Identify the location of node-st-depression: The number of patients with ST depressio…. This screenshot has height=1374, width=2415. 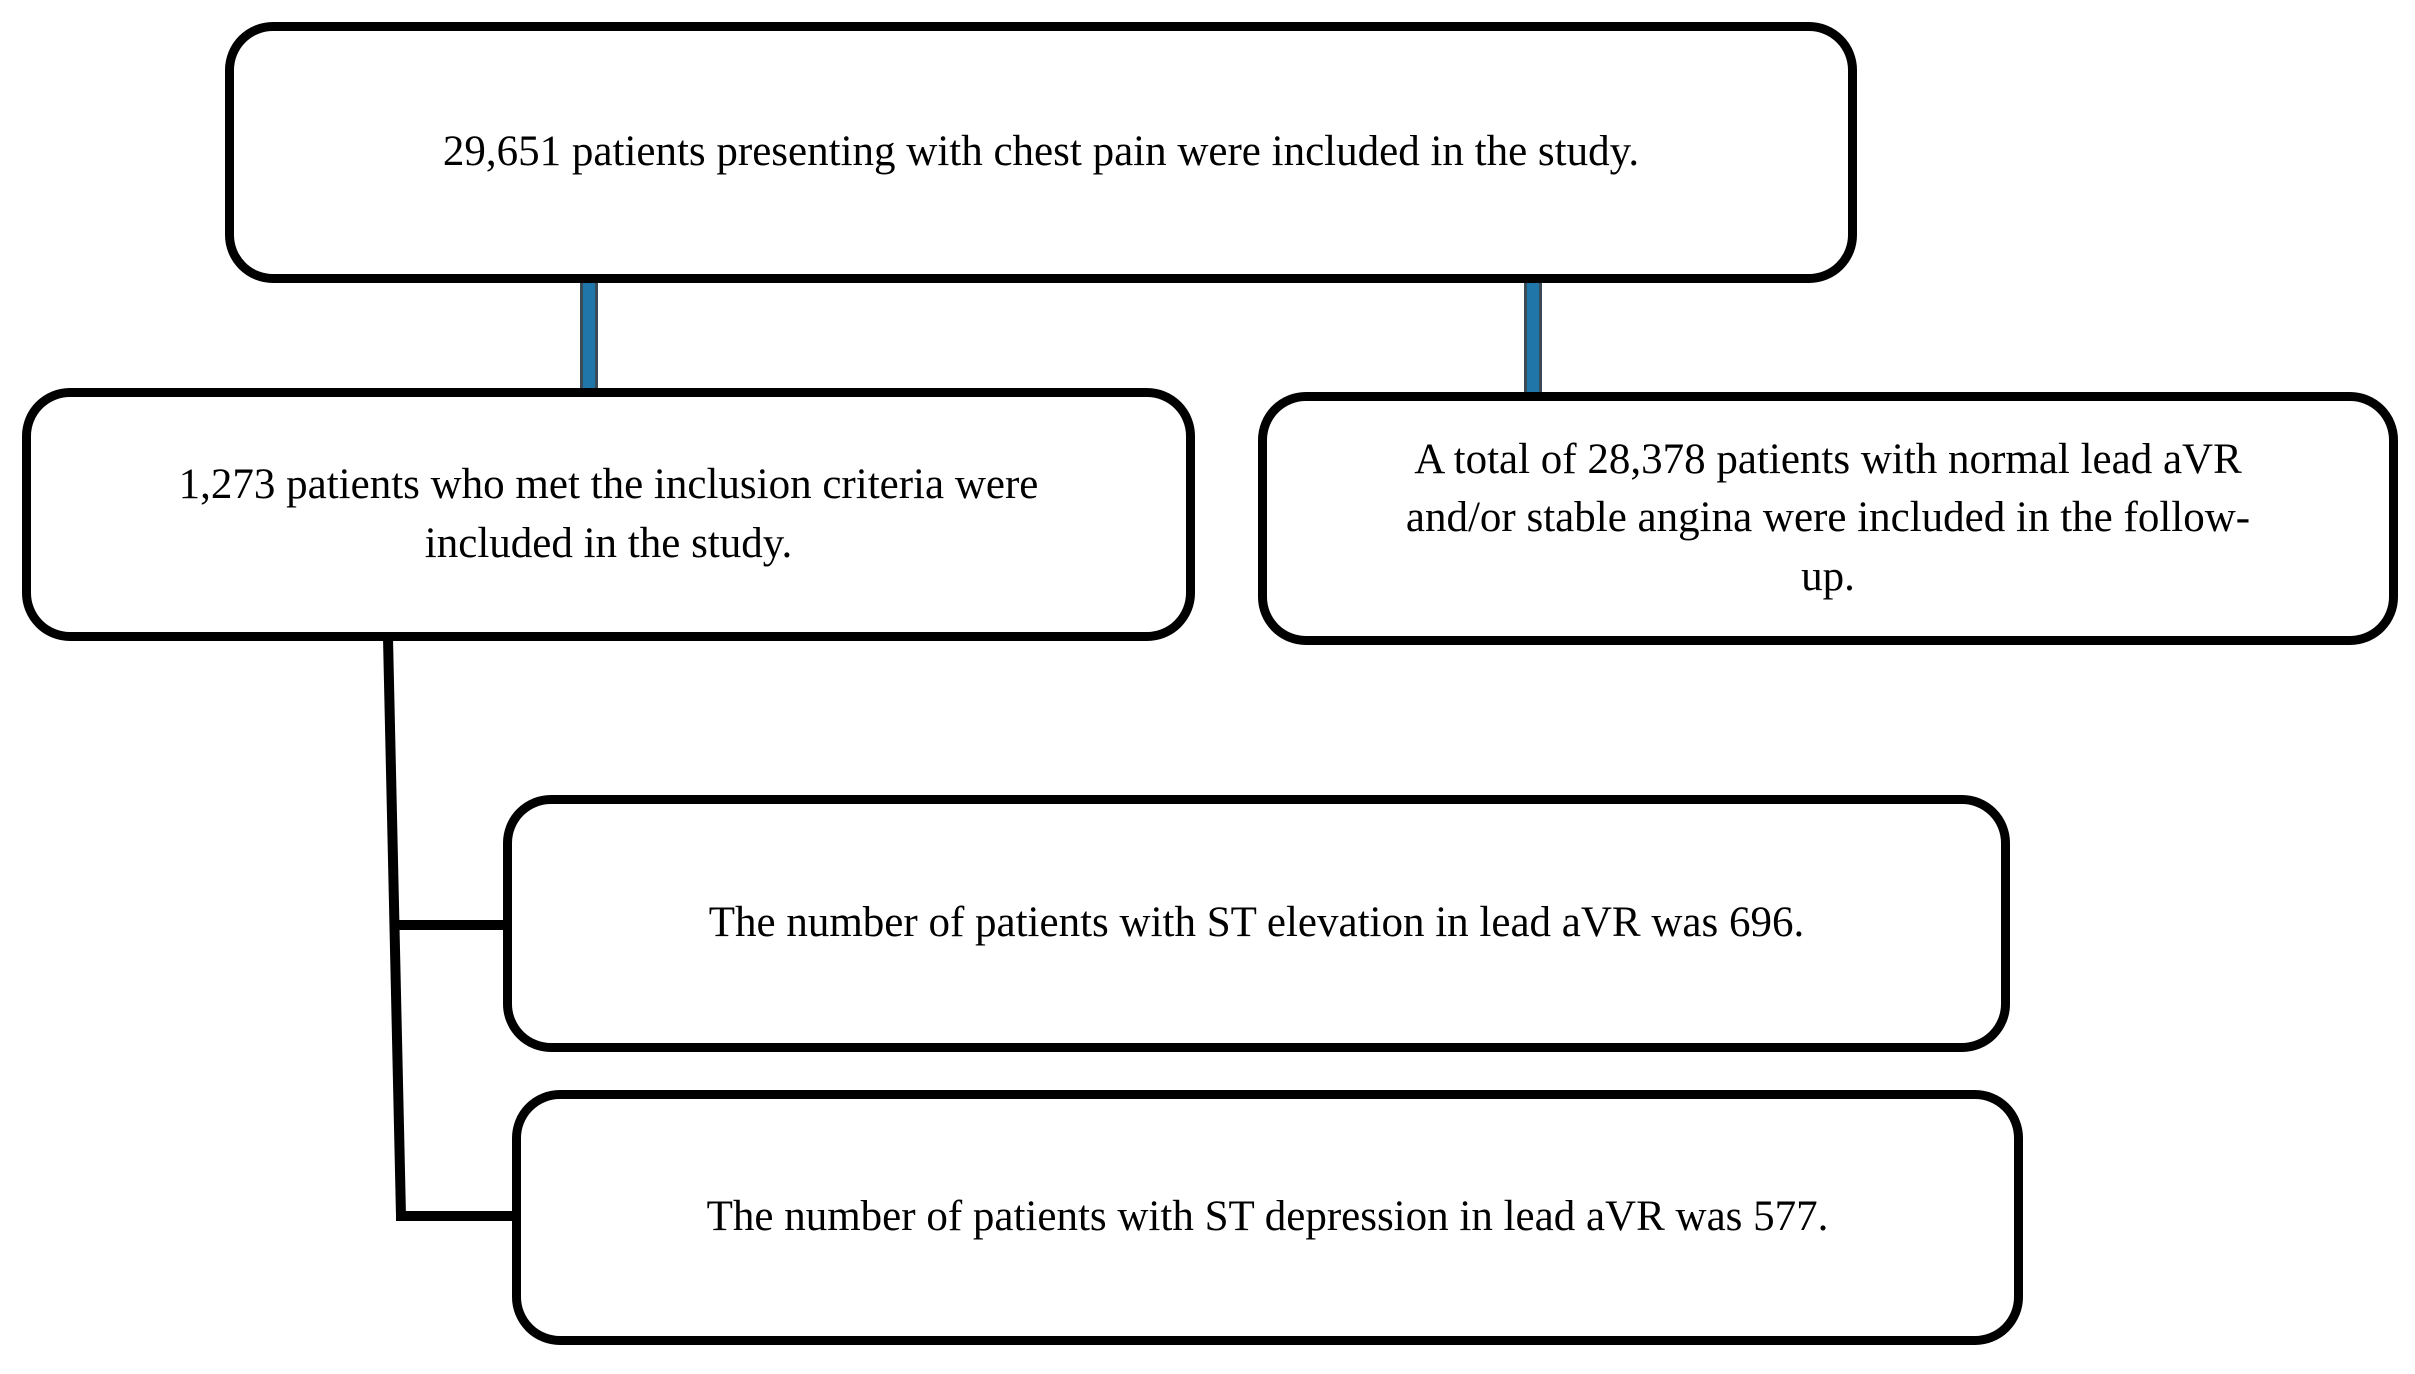
(1267, 1217).